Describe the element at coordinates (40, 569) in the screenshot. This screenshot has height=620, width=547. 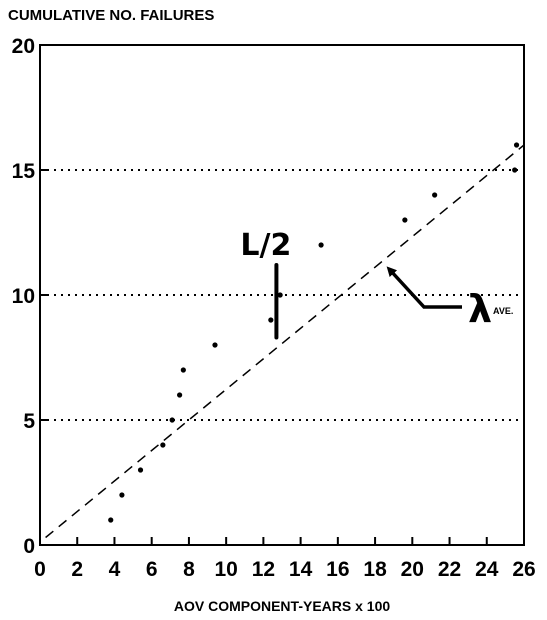
I see `x-tick-label: 0` at that location.